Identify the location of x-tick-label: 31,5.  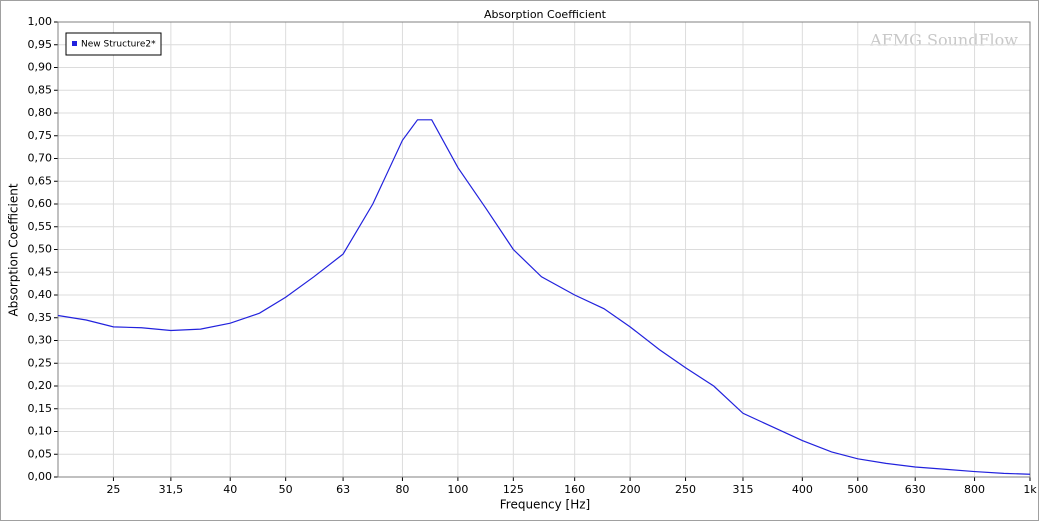
(171, 489).